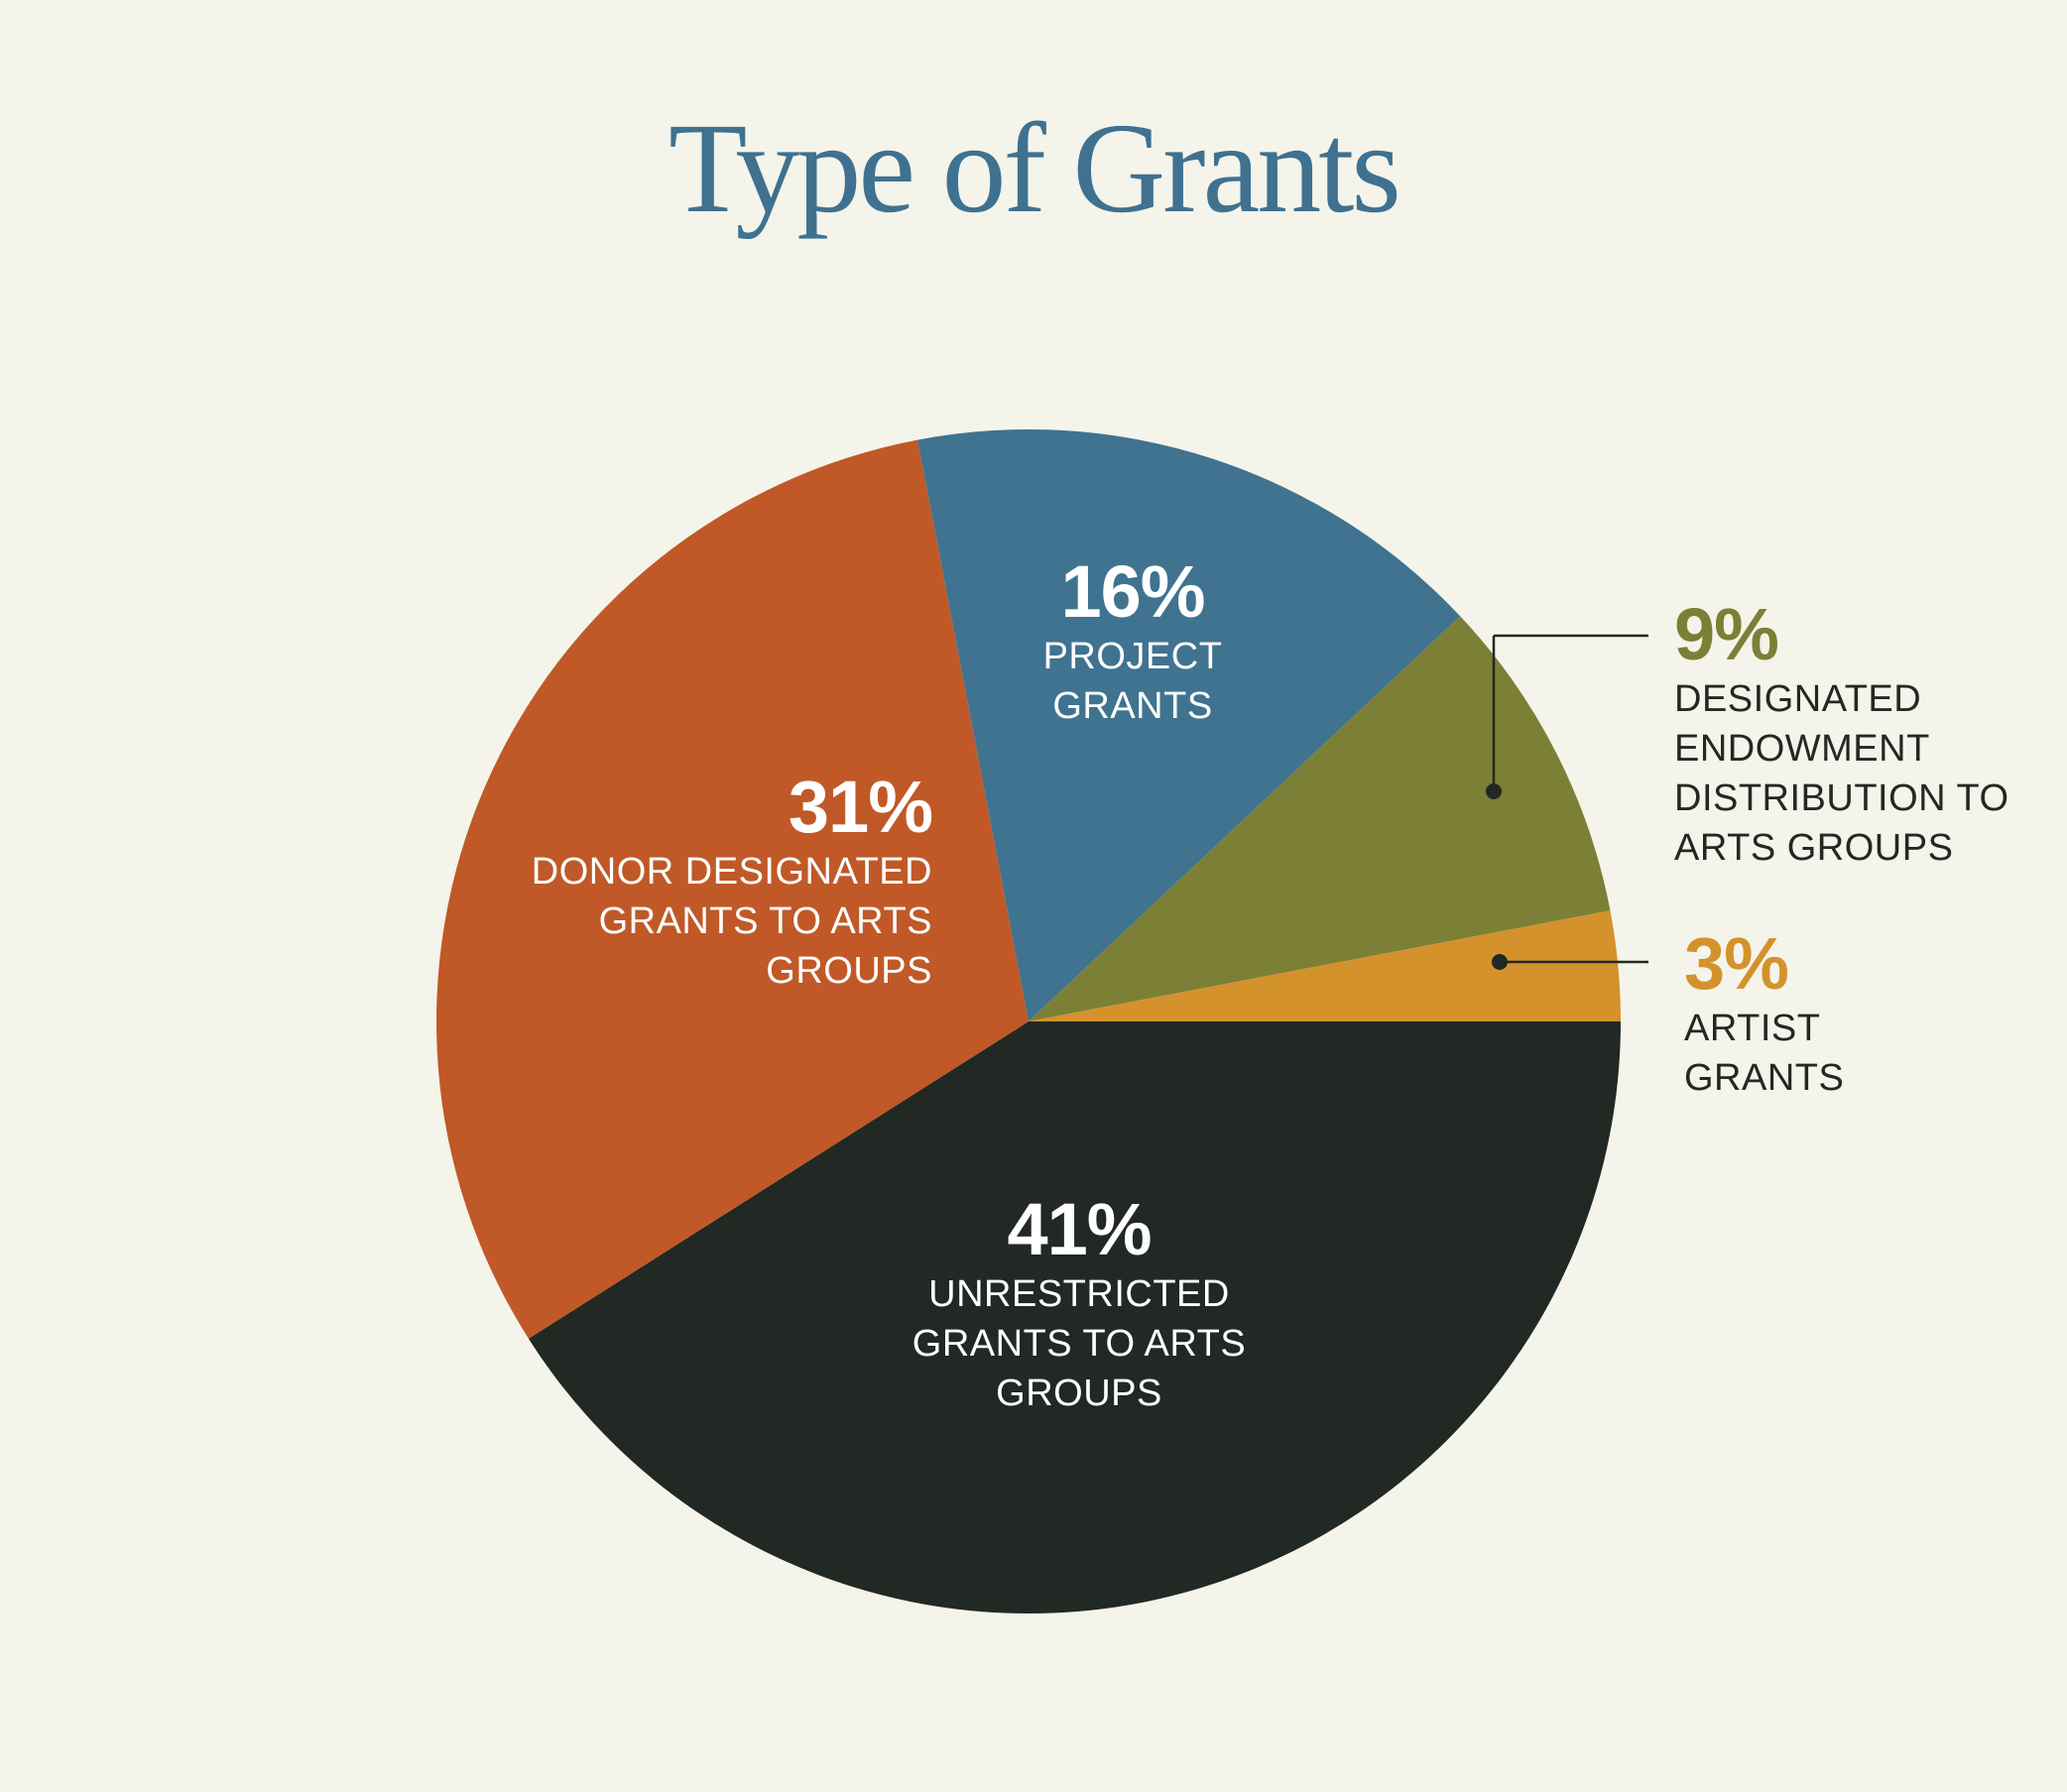  I want to click on slice-name-line: DESIGNATED, so click(1798, 699).